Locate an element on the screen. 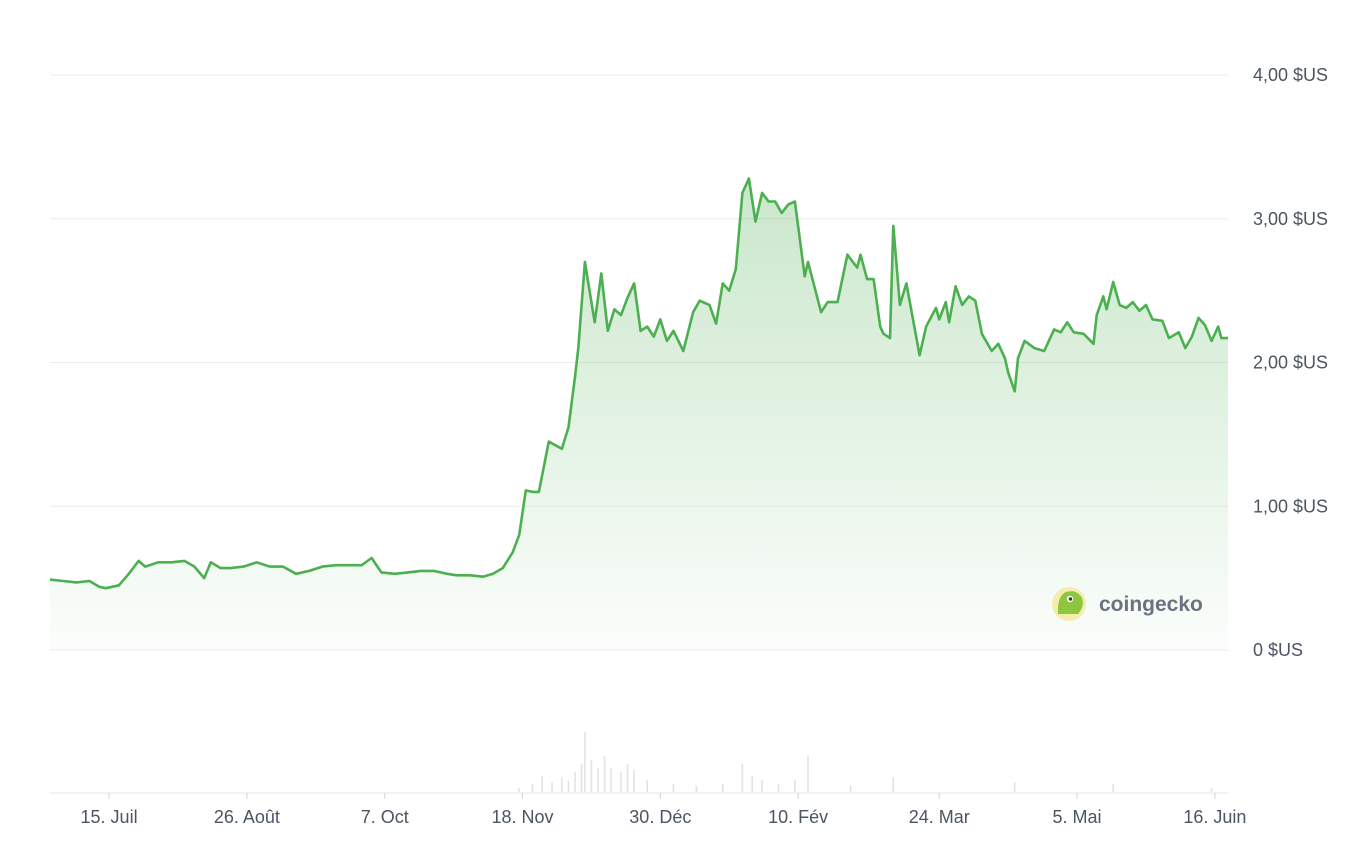 The height and width of the screenshot is (852, 1350). y-tick-label: 3,00 $US is located at coordinates (1290, 219).